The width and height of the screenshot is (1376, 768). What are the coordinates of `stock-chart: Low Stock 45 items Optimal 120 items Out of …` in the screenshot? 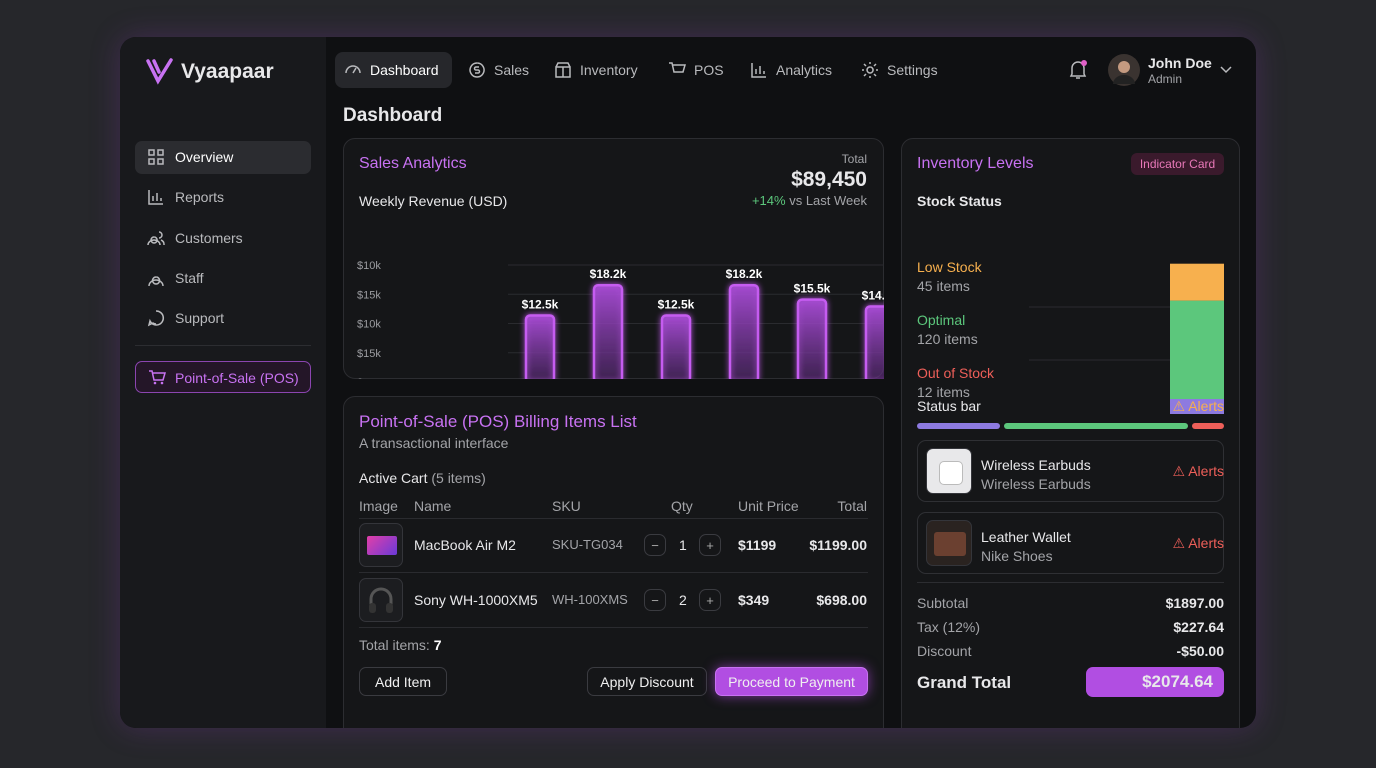 It's located at (1070, 336).